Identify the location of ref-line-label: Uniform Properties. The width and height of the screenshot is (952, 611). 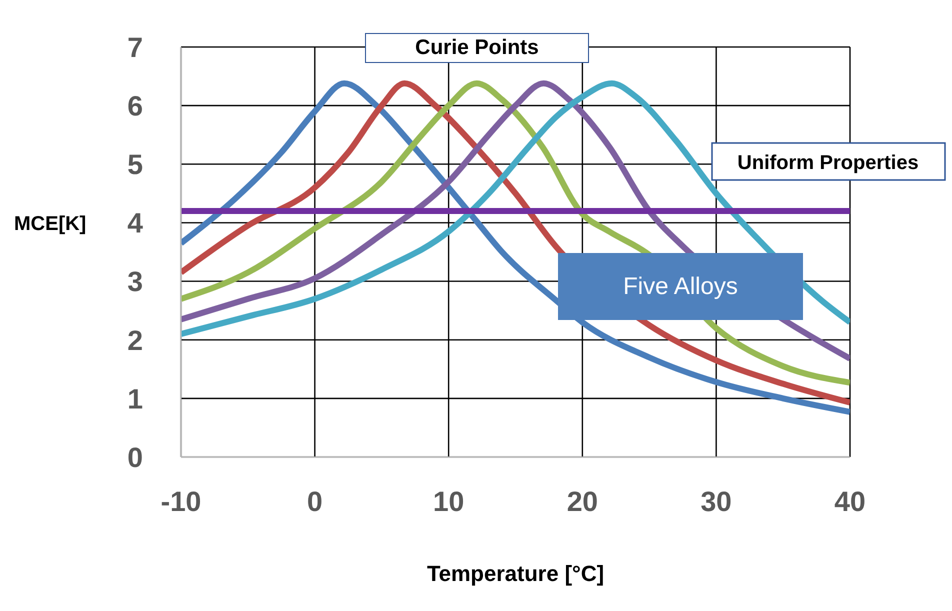
(828, 163).